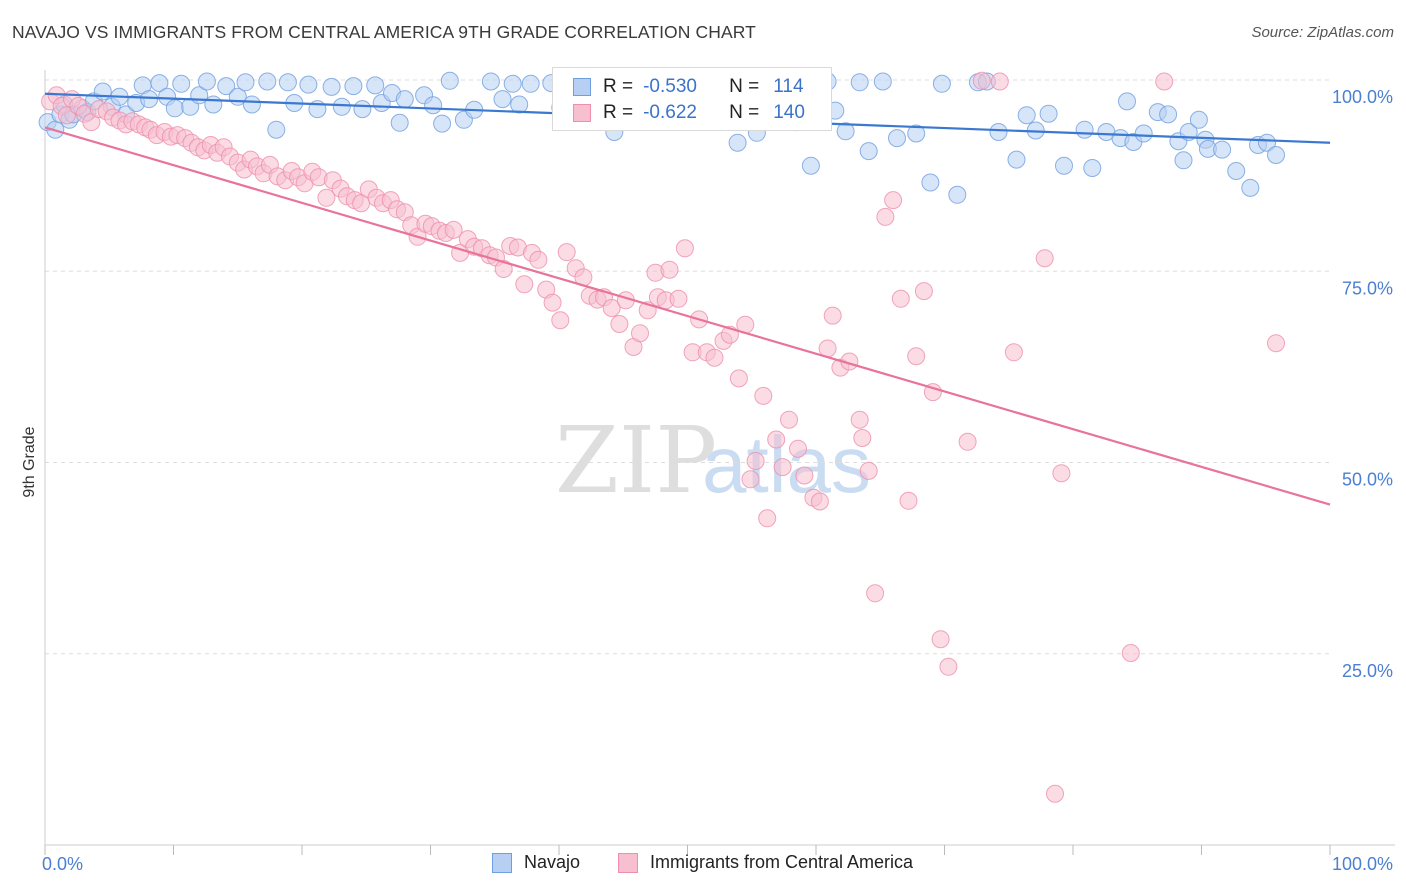 Image resolution: width=1406 pixels, height=892 pixels. I want to click on legend-item-navajo: Navajo, so click(536, 862).